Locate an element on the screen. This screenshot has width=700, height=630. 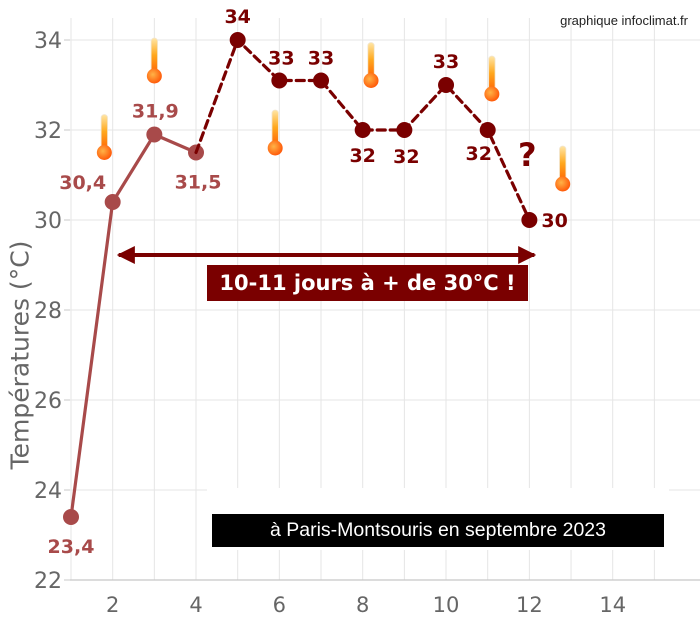
x-tick-label: 8 is located at coordinates (362, 605).